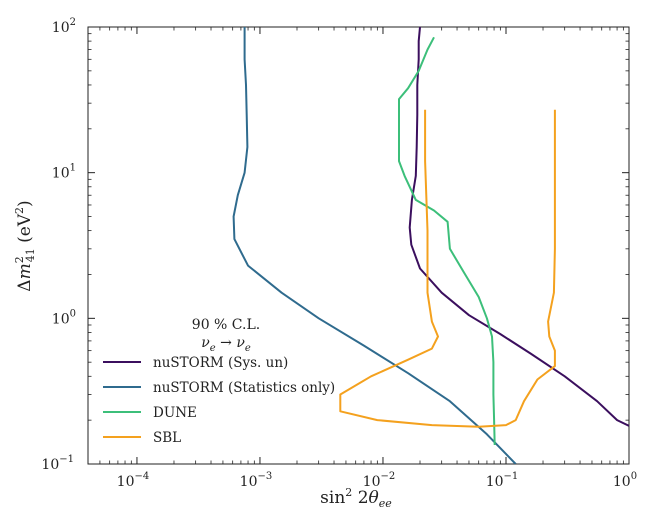  I want to click on legend-label: SBL, so click(167, 438).